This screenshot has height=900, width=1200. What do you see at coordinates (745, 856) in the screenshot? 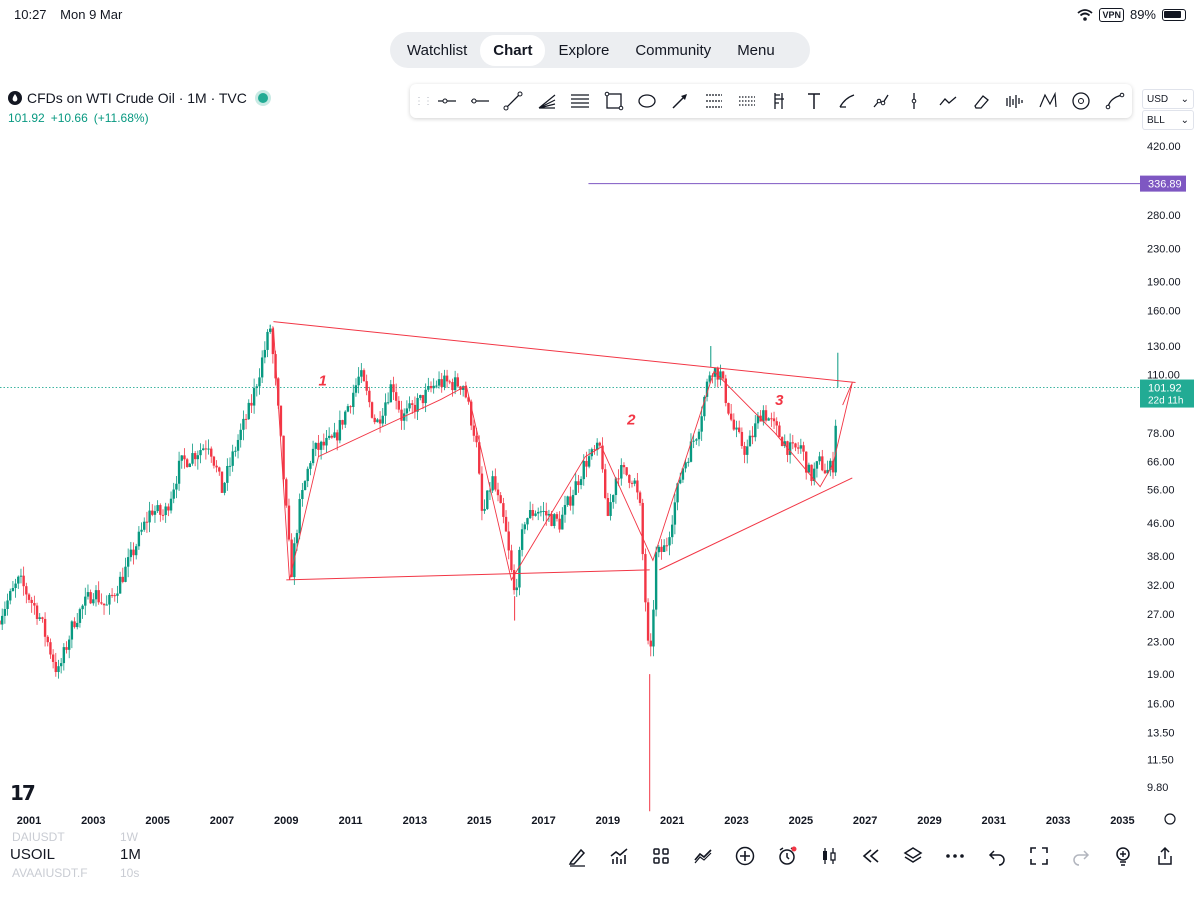
I see `add-icon` at bounding box center [745, 856].